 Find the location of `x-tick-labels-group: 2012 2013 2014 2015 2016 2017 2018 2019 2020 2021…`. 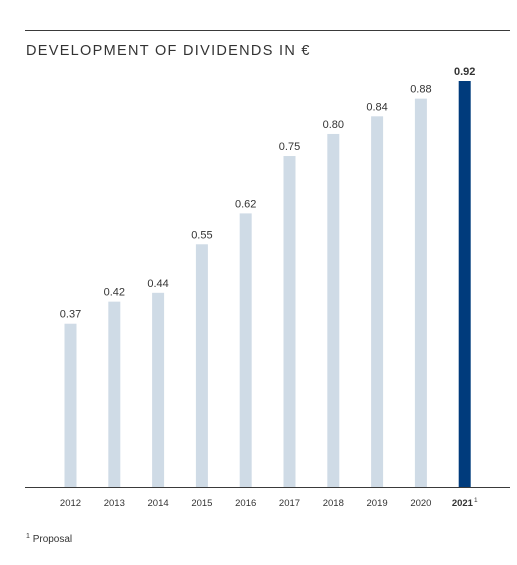

x-tick-labels-group: 2012 2013 2014 2015 2016 2017 2018 2019 2020 2021… is located at coordinates (269, 503).